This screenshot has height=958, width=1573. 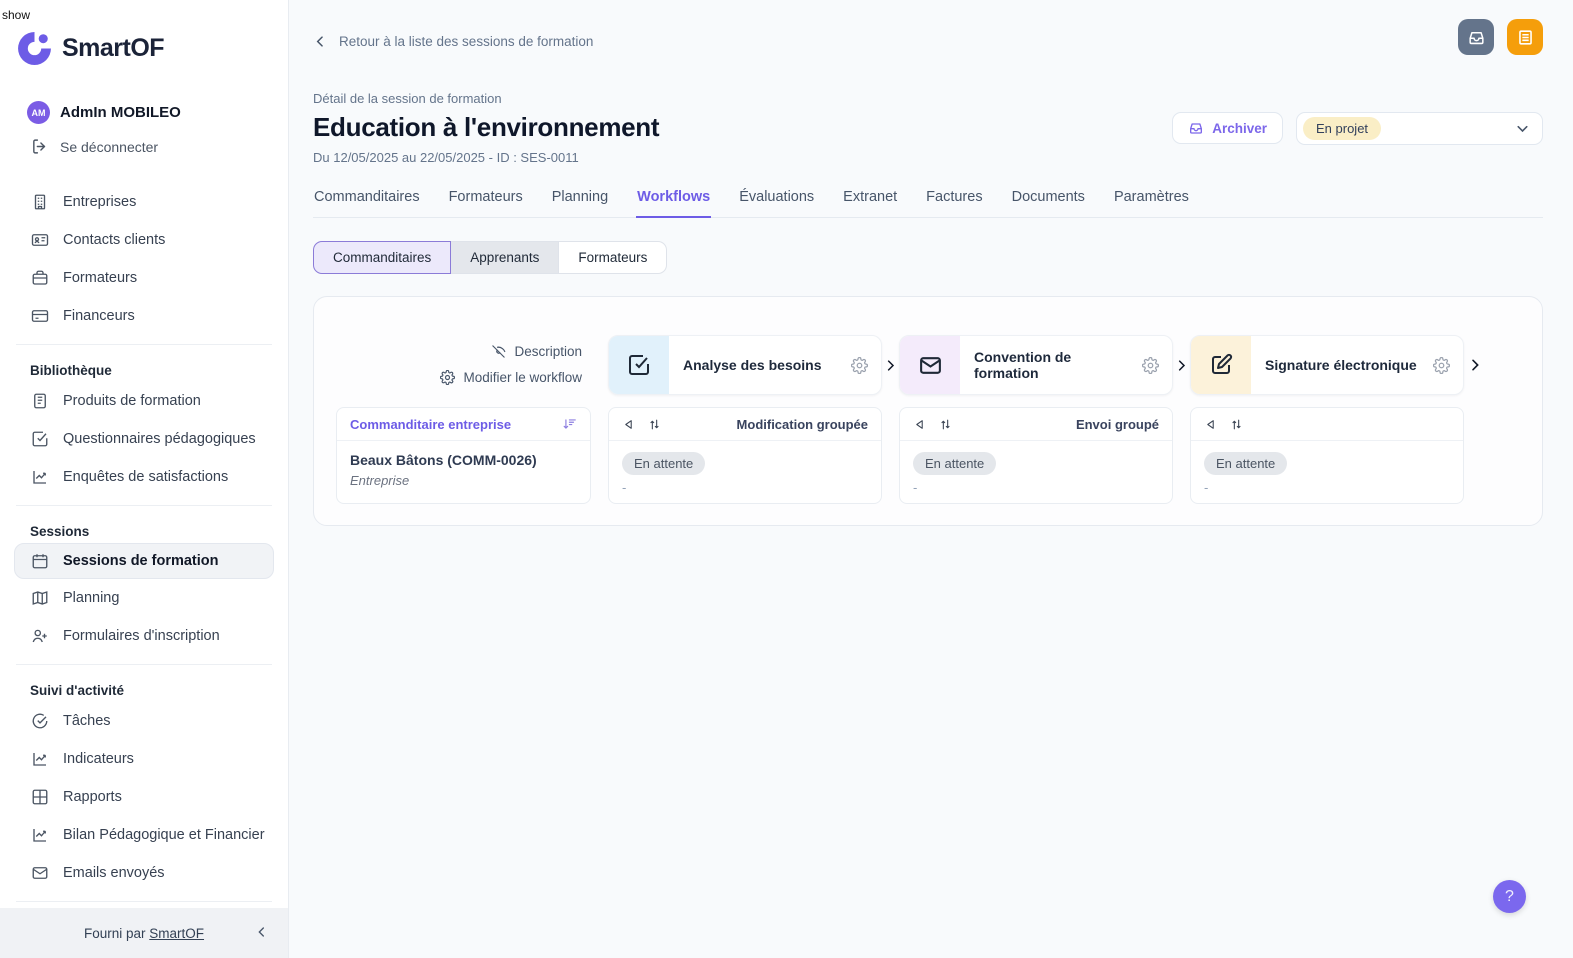 I want to click on segment-formateurs: Formateurs, so click(x=613, y=257).